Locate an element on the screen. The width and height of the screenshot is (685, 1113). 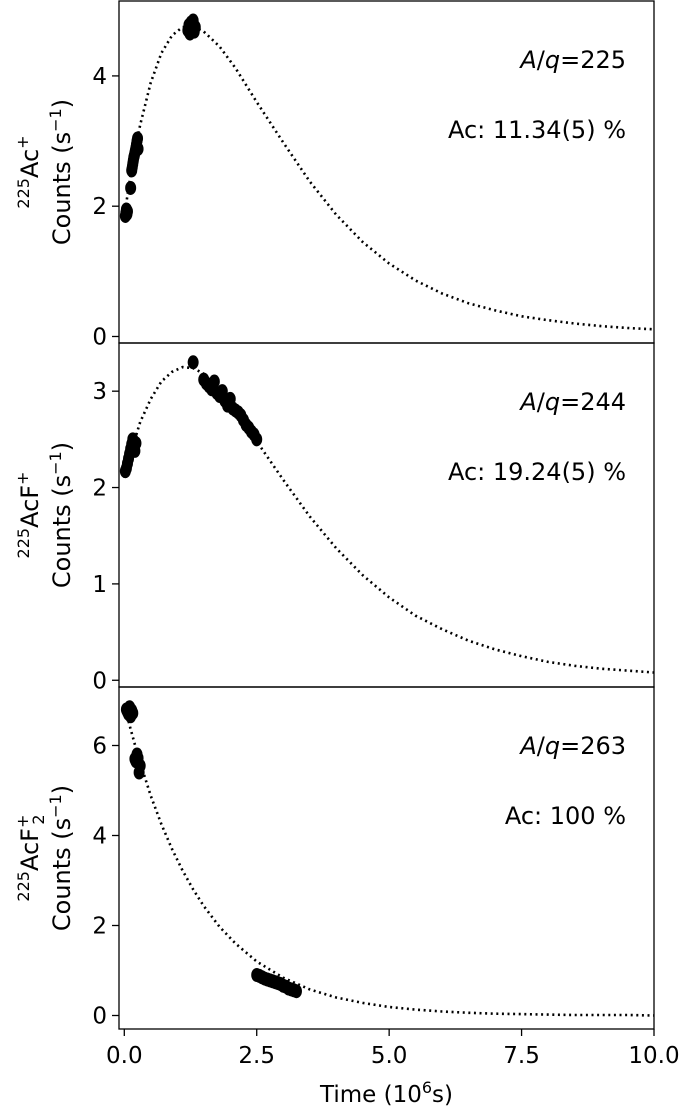
y-tick-label: 1 is located at coordinates (99, 585).